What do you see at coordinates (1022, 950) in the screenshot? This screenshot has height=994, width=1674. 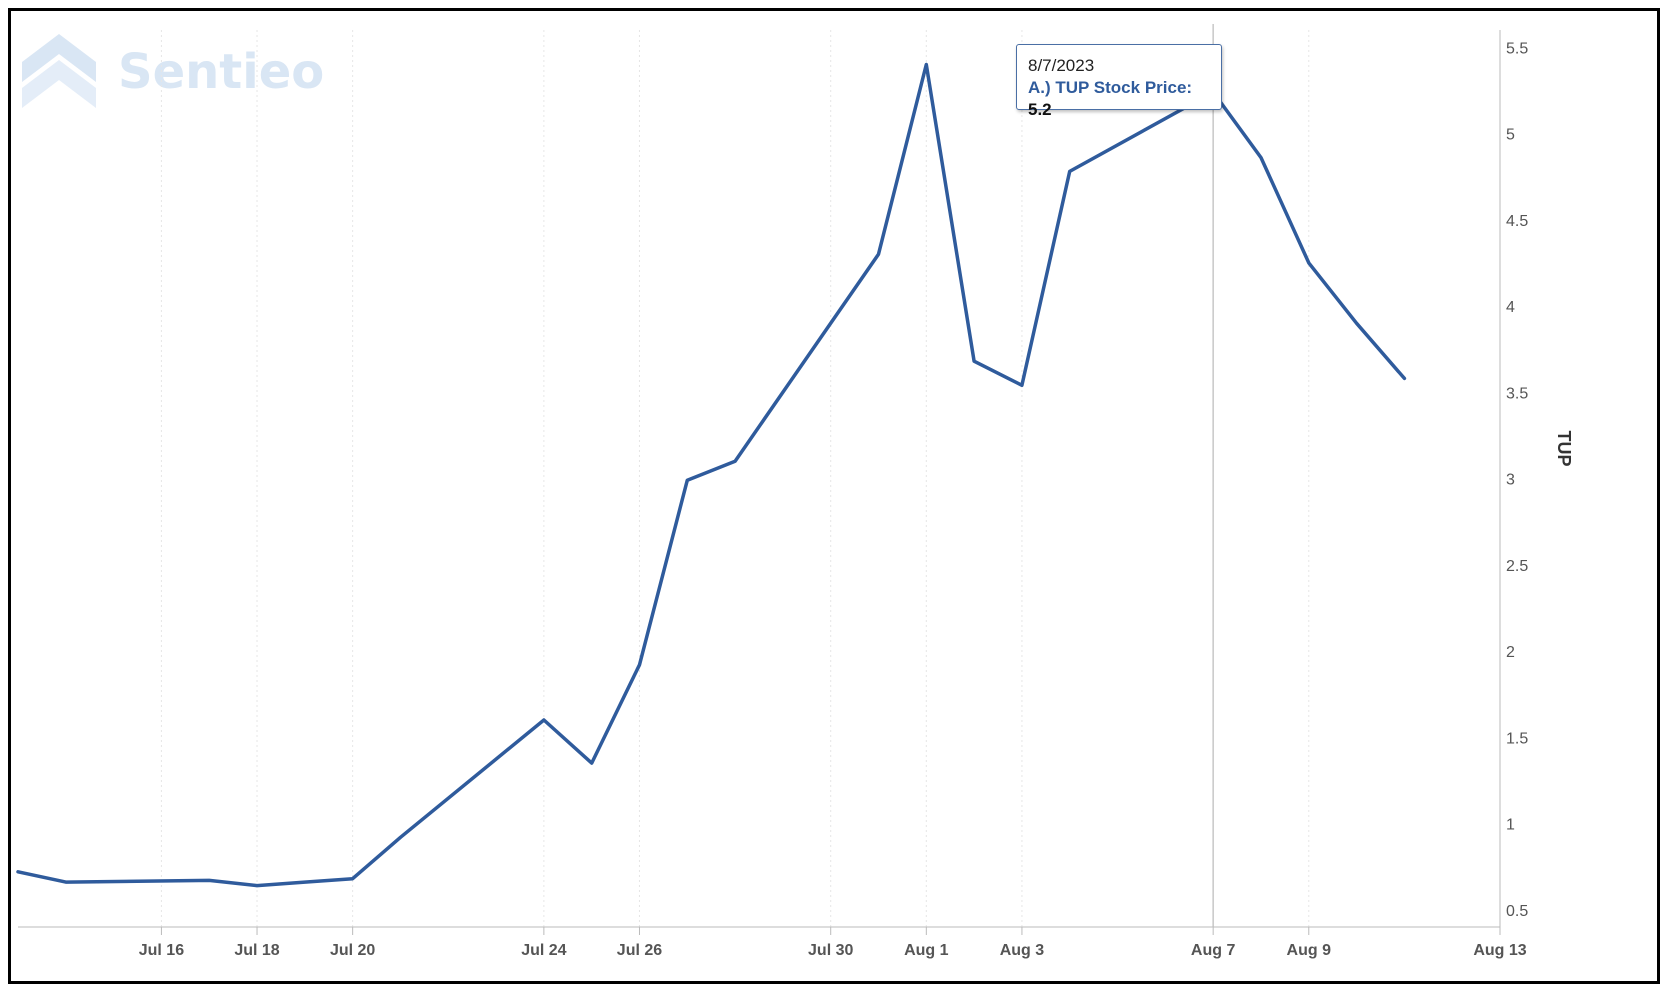 I see `x-tick-label: Aug 3` at bounding box center [1022, 950].